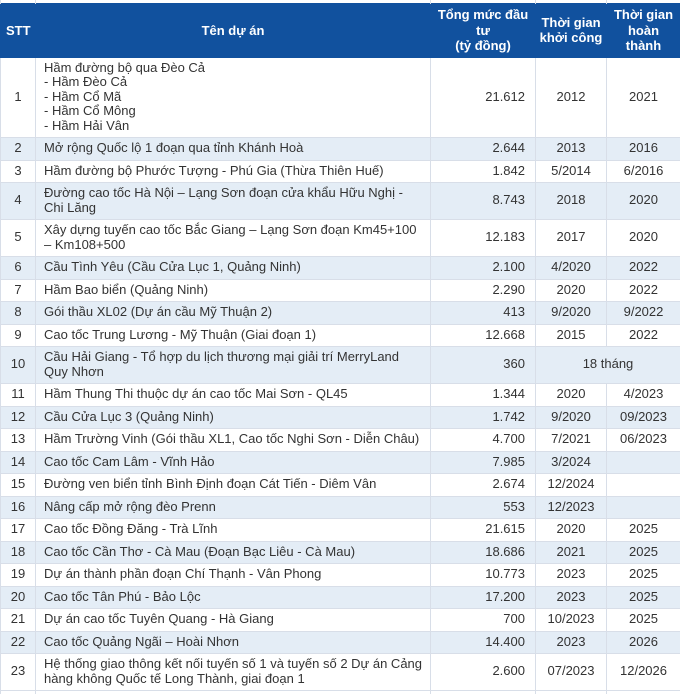  I want to click on investment-value: 21.612, so click(483, 97).